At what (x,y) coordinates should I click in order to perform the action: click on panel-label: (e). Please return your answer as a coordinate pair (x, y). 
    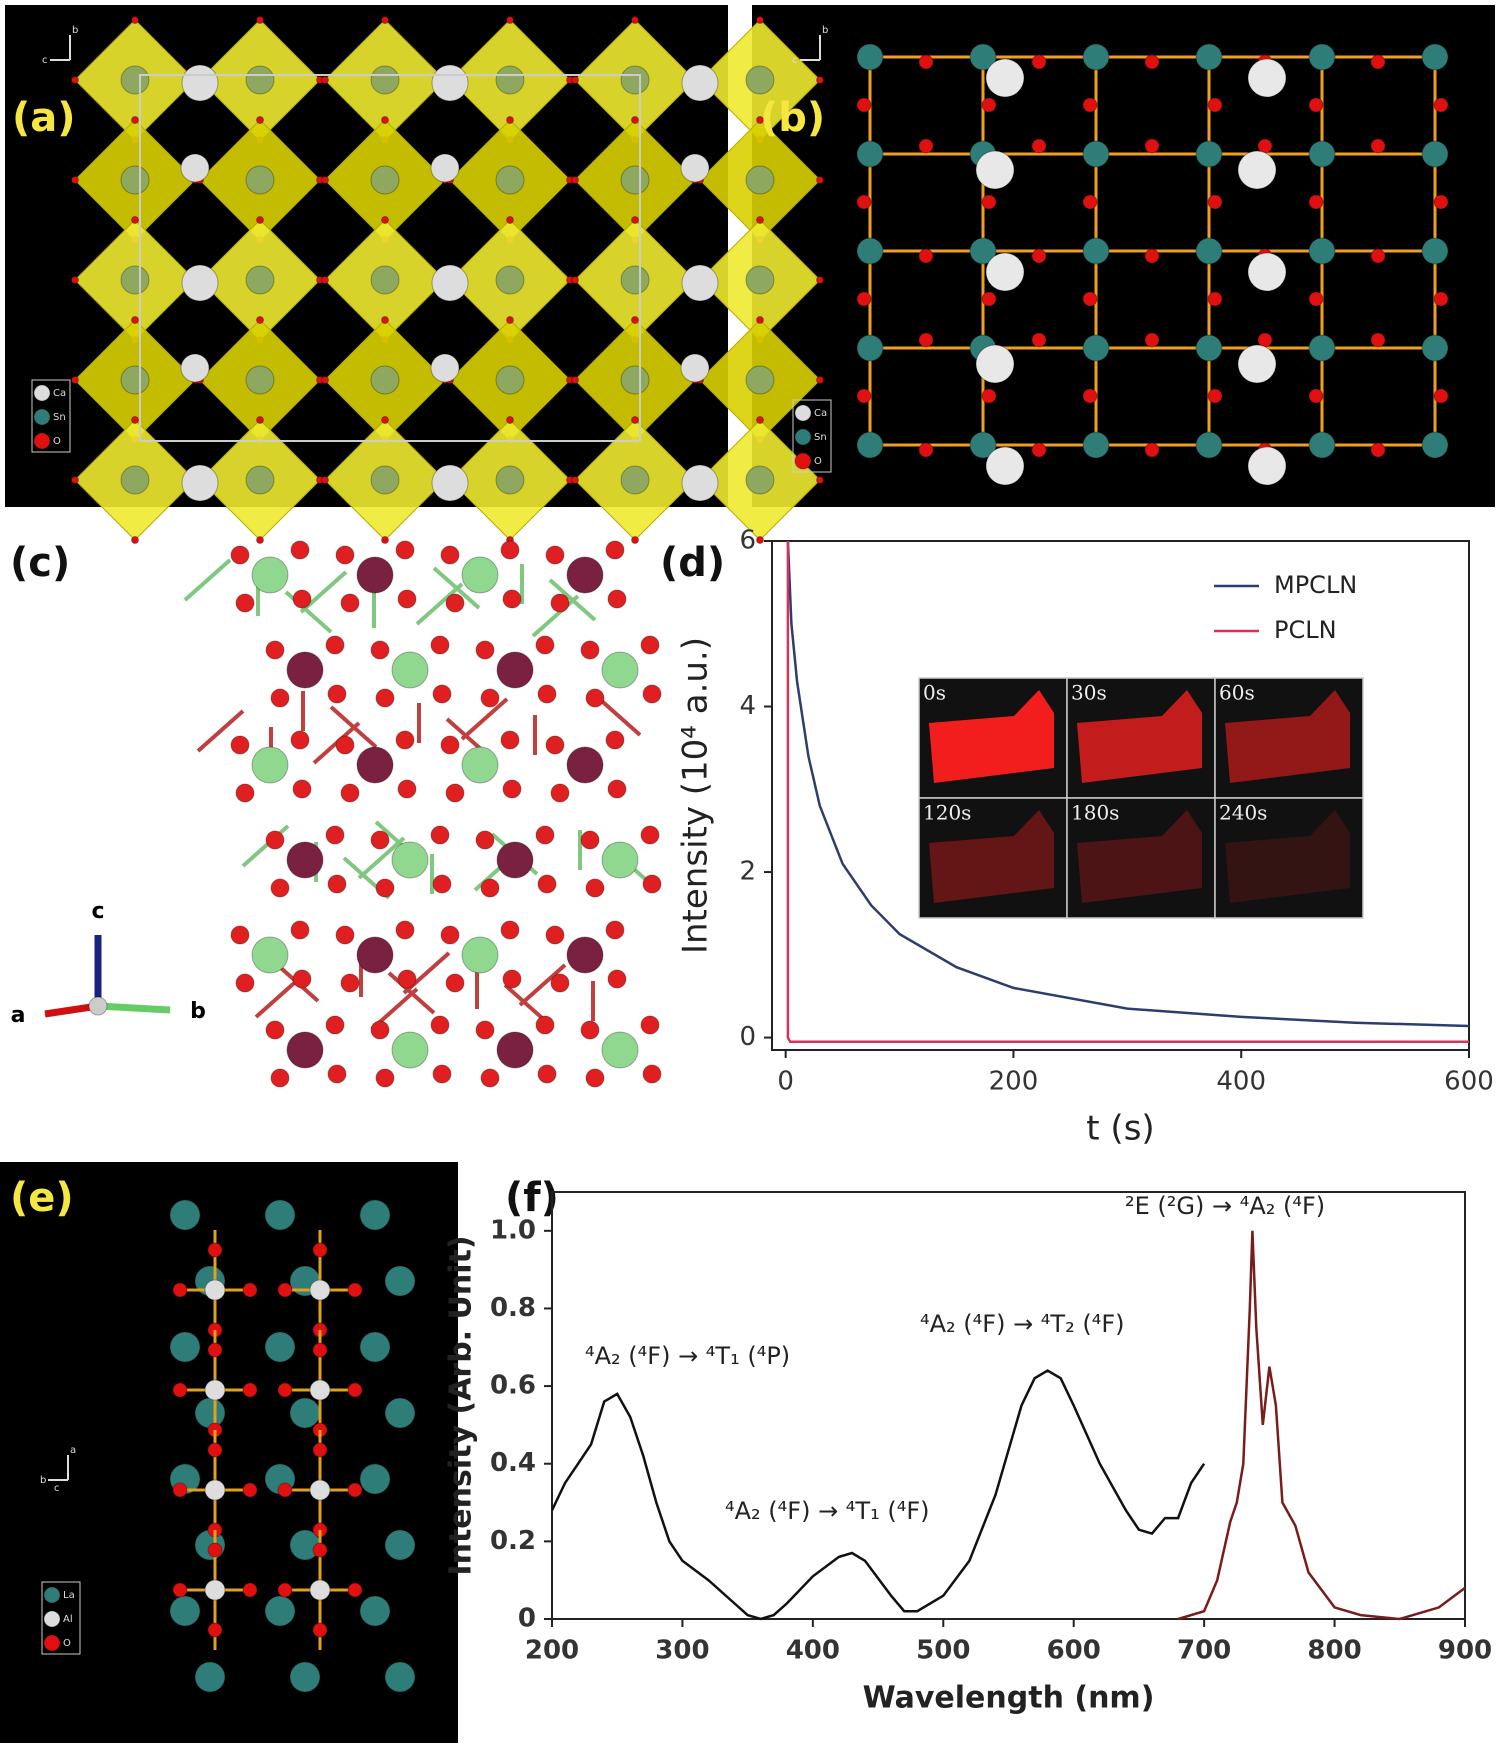
    Looking at the image, I should click on (42, 1198).